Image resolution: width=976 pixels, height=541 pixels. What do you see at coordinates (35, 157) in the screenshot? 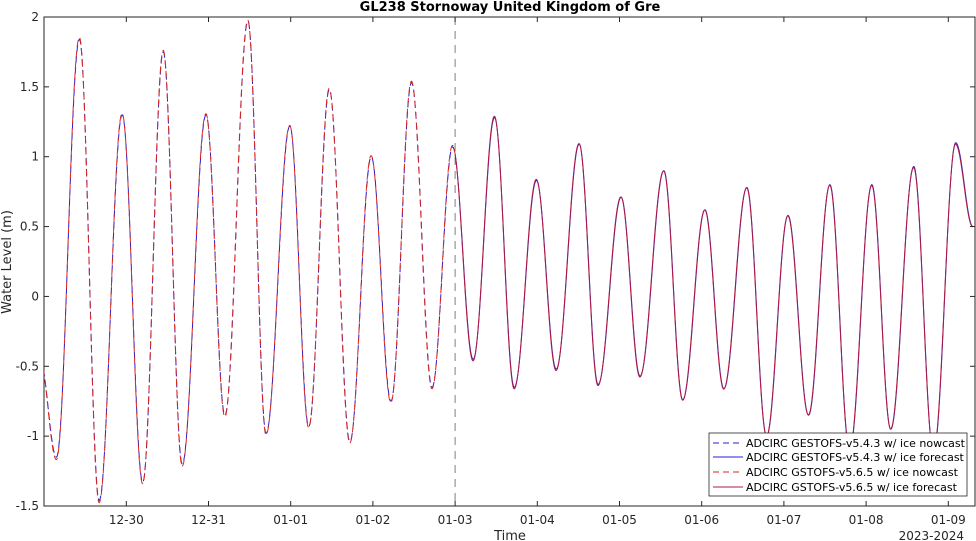
I see `y-tick-label: 1` at bounding box center [35, 157].